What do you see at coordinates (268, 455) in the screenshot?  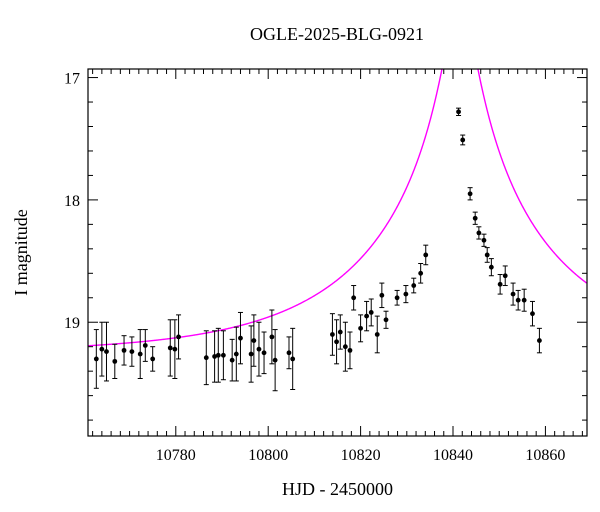 I see `x-tick-label: 10800` at bounding box center [268, 455].